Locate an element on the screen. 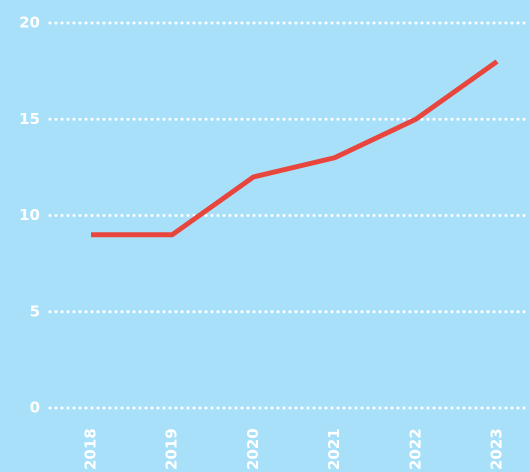  y-tick-label: 5 is located at coordinates (35, 311).